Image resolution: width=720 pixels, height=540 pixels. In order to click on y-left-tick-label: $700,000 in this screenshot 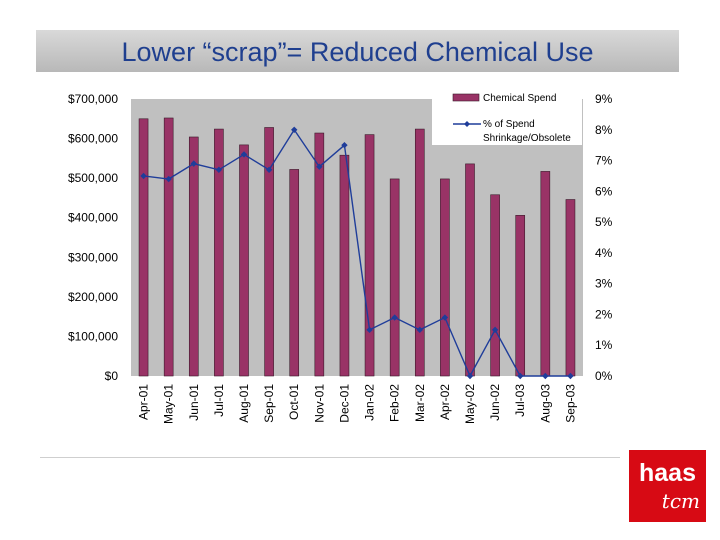, I will do `click(93, 99)`.